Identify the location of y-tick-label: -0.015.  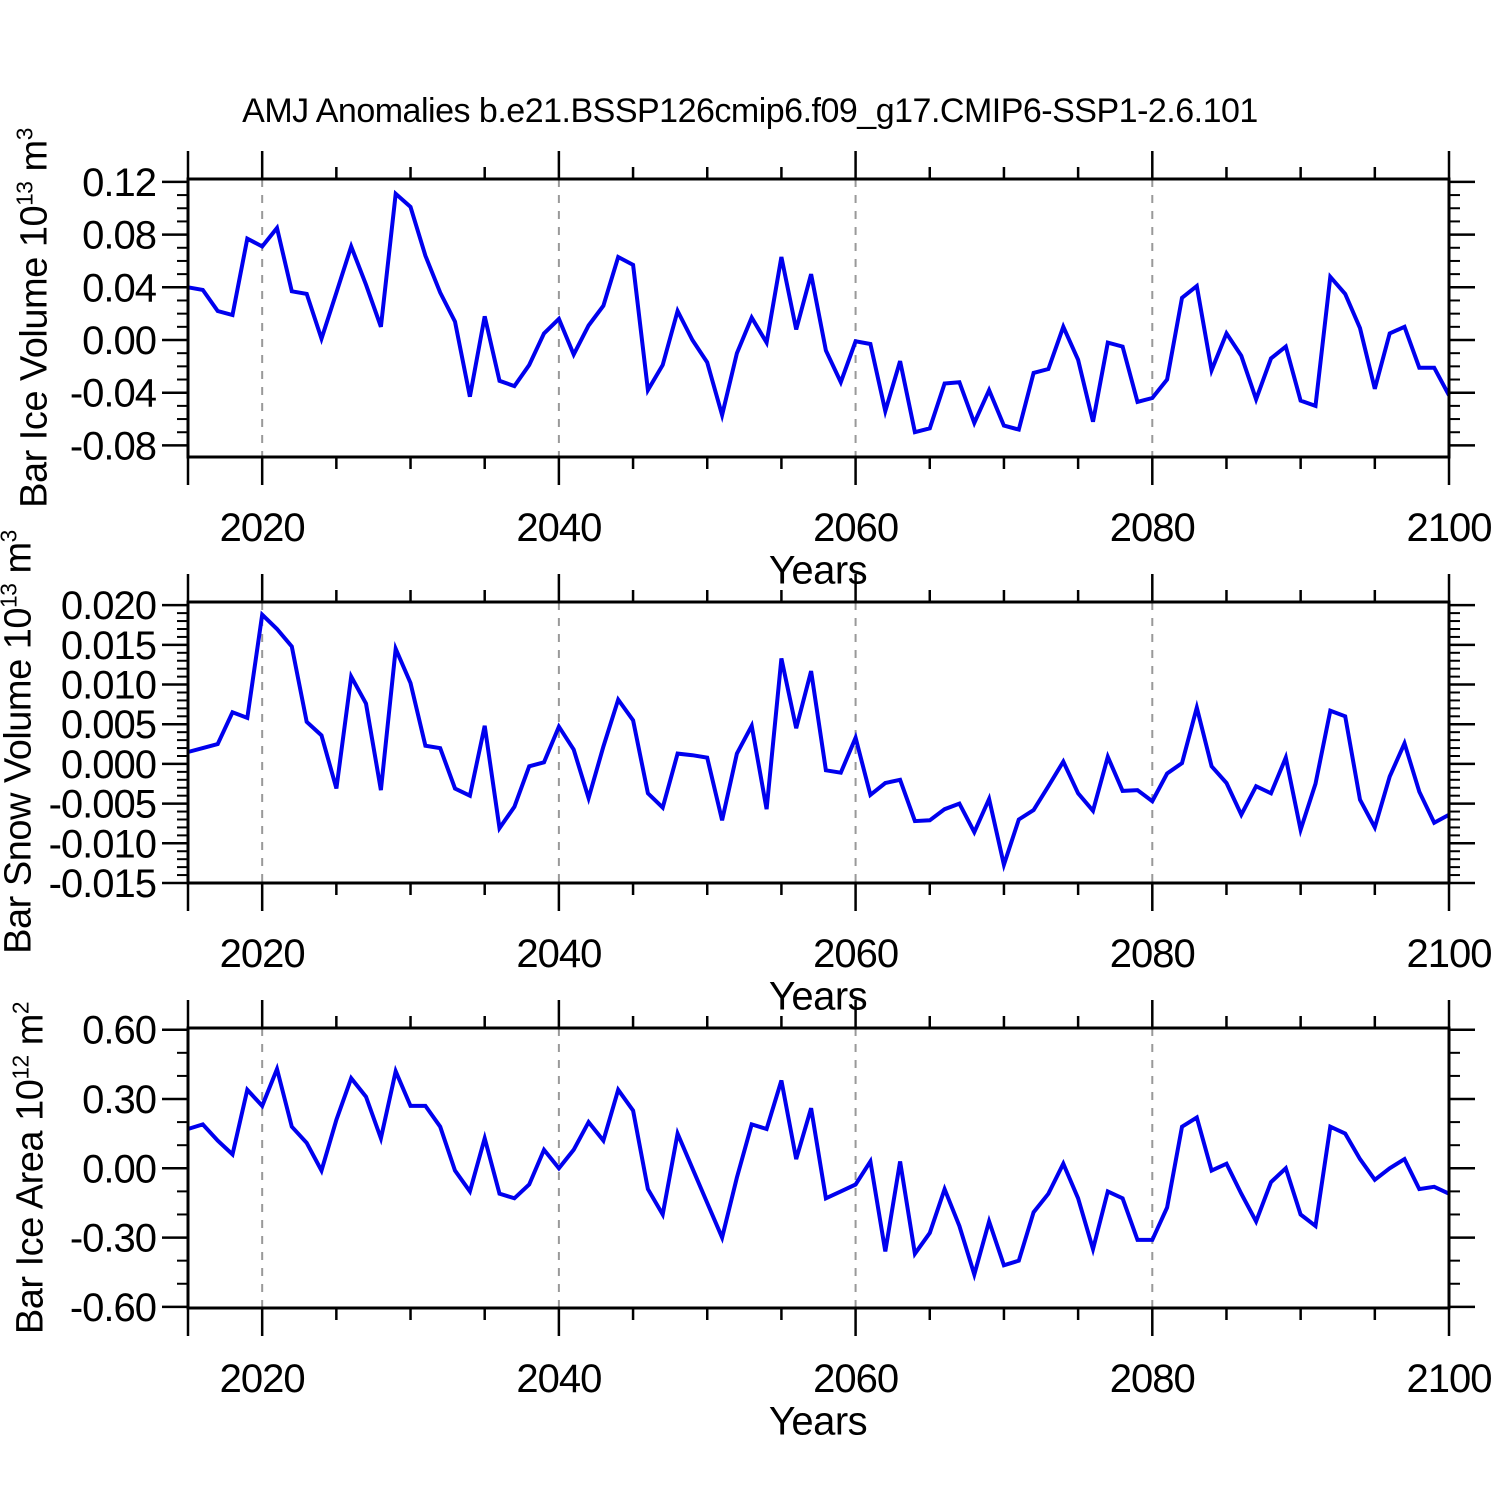
(102, 884).